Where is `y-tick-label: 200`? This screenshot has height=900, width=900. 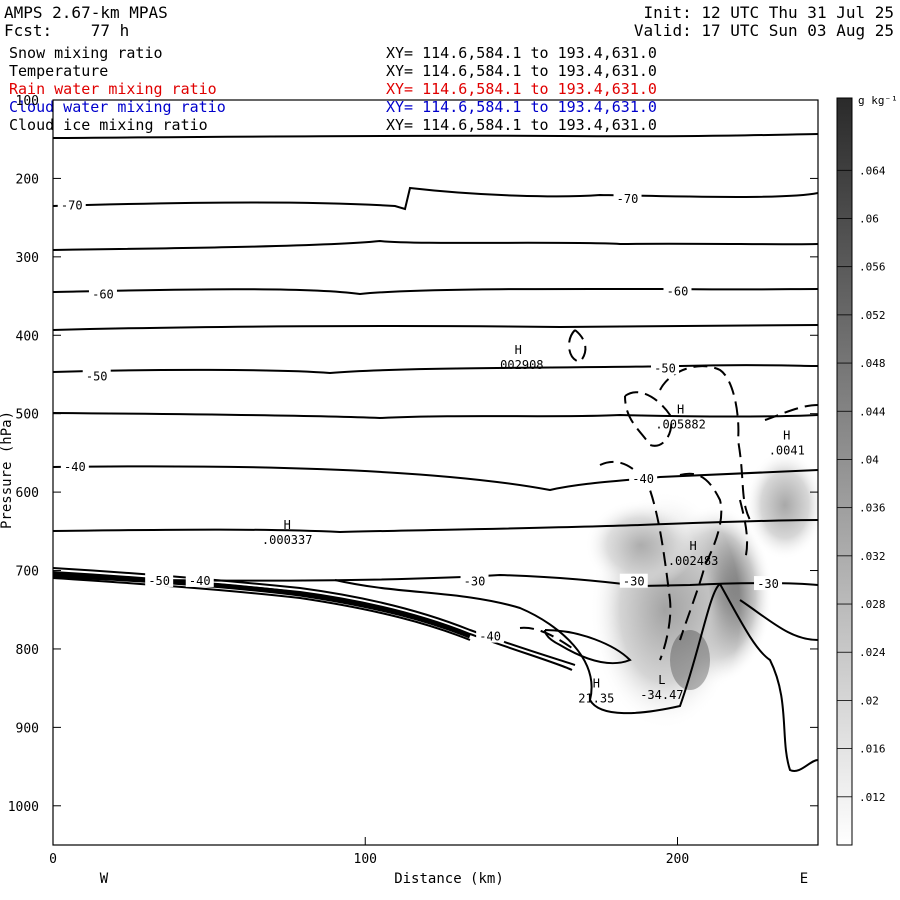
y-tick-label: 200 is located at coordinates (27, 179).